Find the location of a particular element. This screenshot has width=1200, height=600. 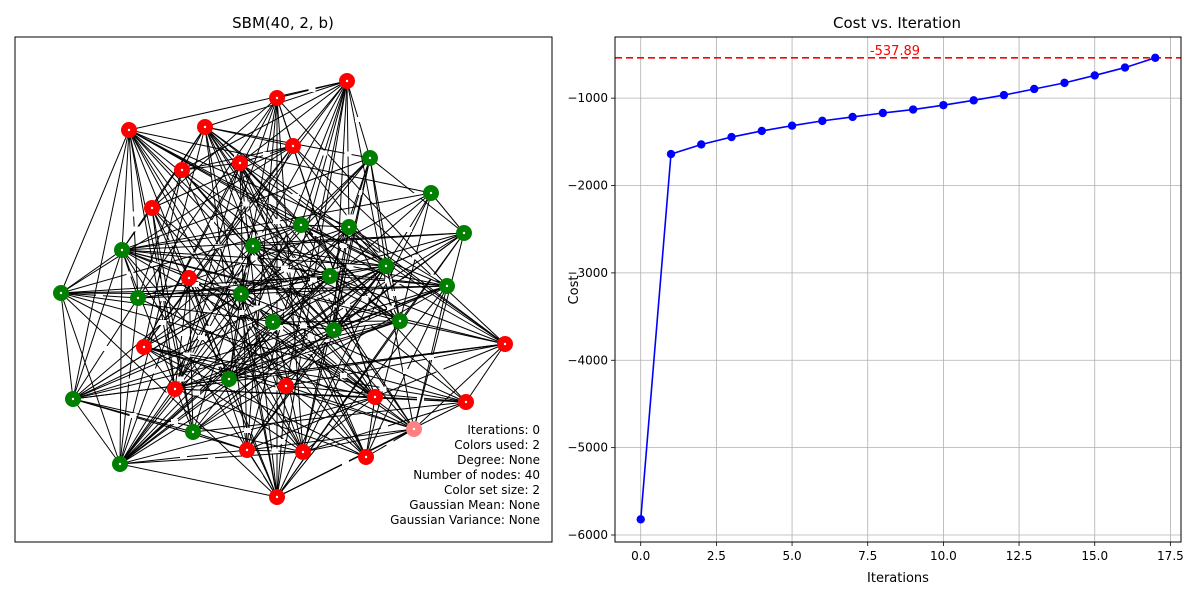

x-tick-label: 2.5 is located at coordinates (716, 556).